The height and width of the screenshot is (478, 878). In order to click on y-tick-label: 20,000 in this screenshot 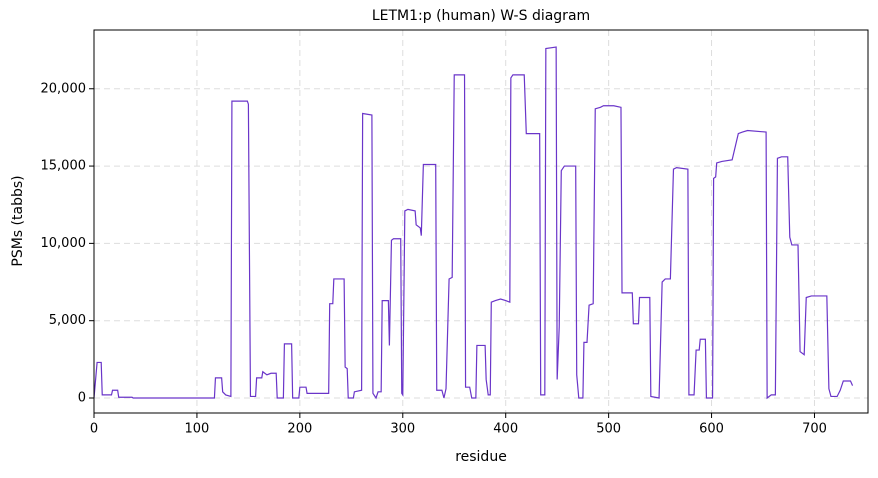, I will do `click(64, 88)`.